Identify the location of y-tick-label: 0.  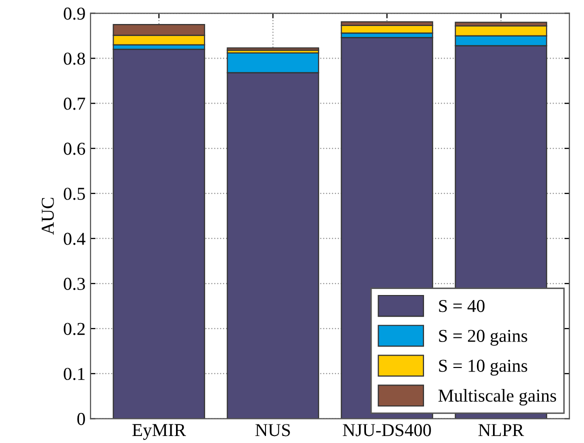
(81, 419).